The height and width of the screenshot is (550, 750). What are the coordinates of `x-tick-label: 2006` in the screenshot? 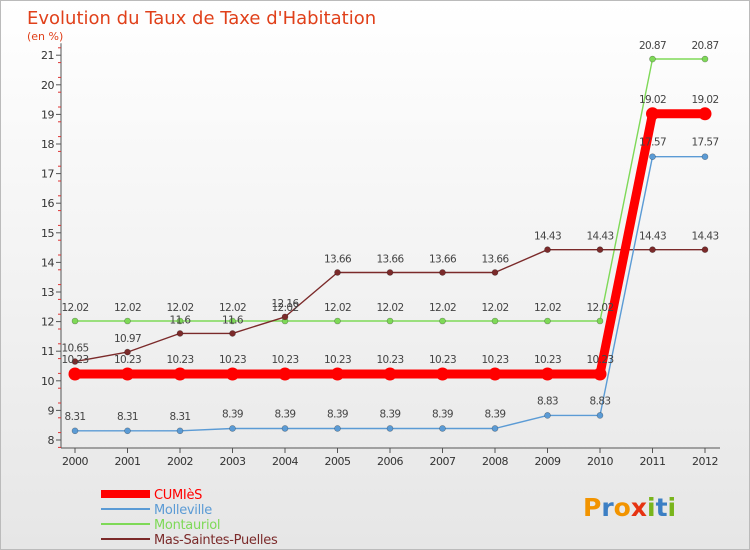 It's located at (390, 461).